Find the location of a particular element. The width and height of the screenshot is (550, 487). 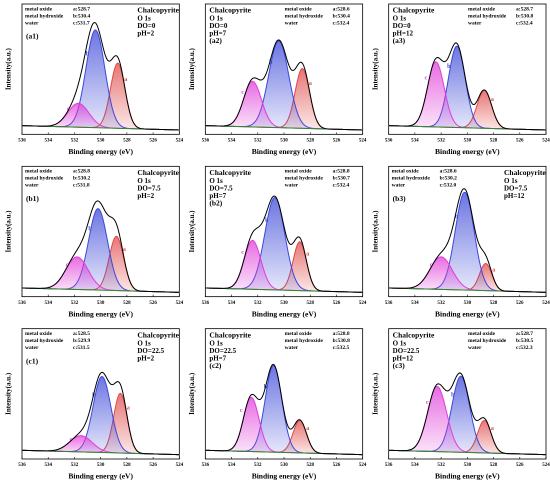

condition: DO=7.5 is located at coordinates (516, 188).